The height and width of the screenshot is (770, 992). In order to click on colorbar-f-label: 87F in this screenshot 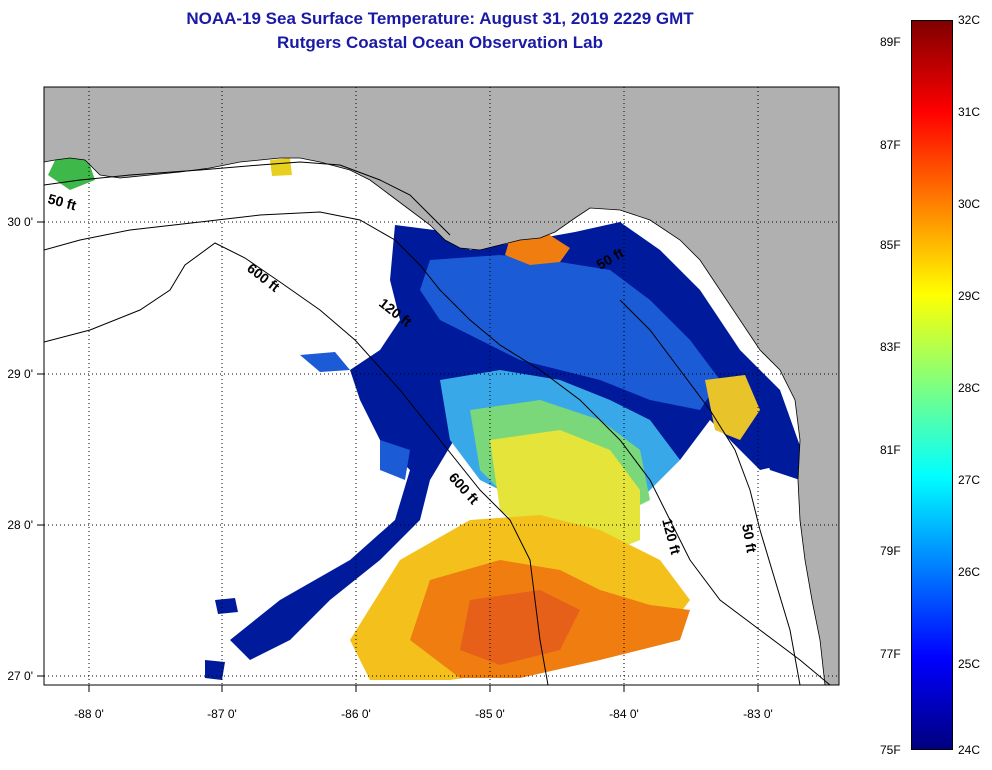, I will do `click(890, 145)`.